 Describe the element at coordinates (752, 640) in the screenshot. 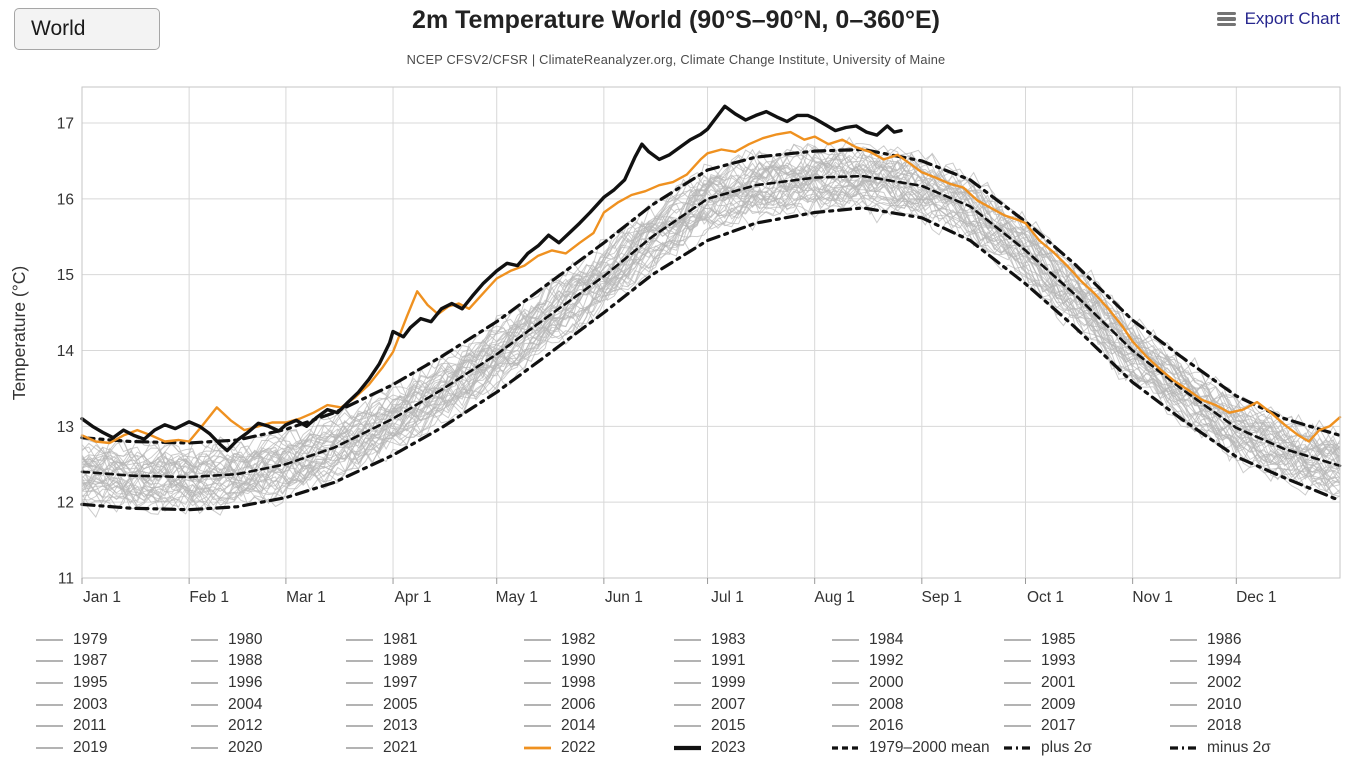

I see `legend-item-1983: 1983` at that location.